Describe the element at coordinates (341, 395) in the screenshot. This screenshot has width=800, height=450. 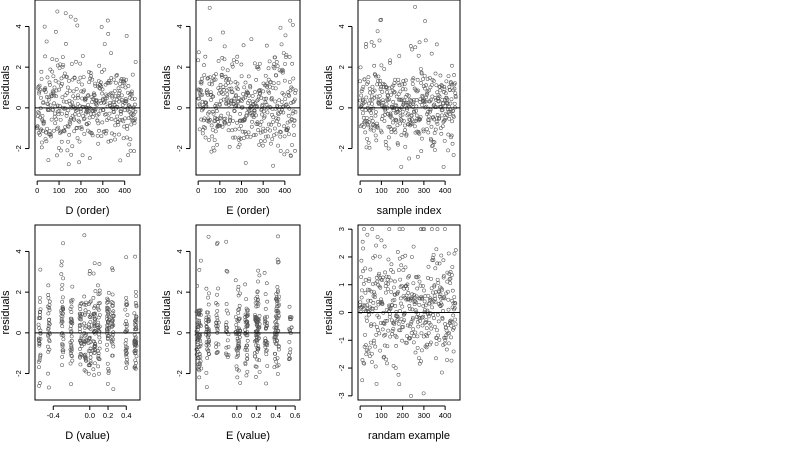
I see `y-tick-label: -3` at that location.